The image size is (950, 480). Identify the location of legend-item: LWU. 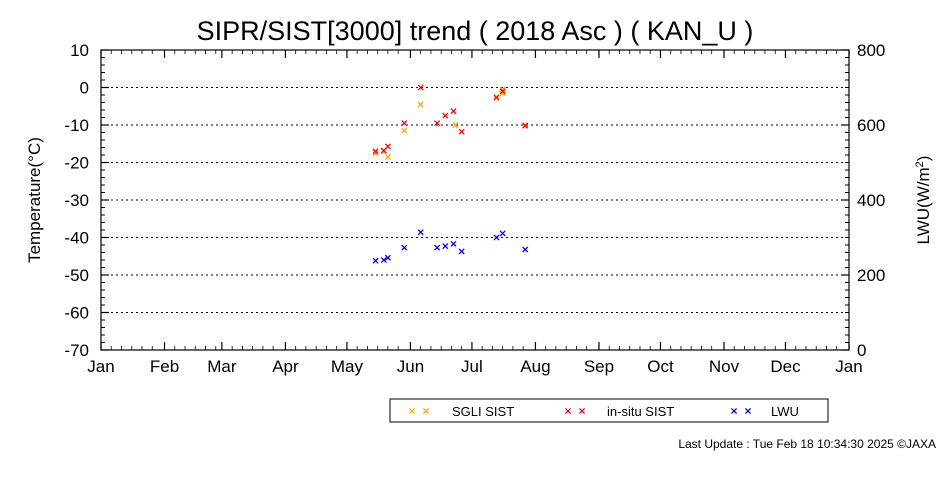
(764, 411).